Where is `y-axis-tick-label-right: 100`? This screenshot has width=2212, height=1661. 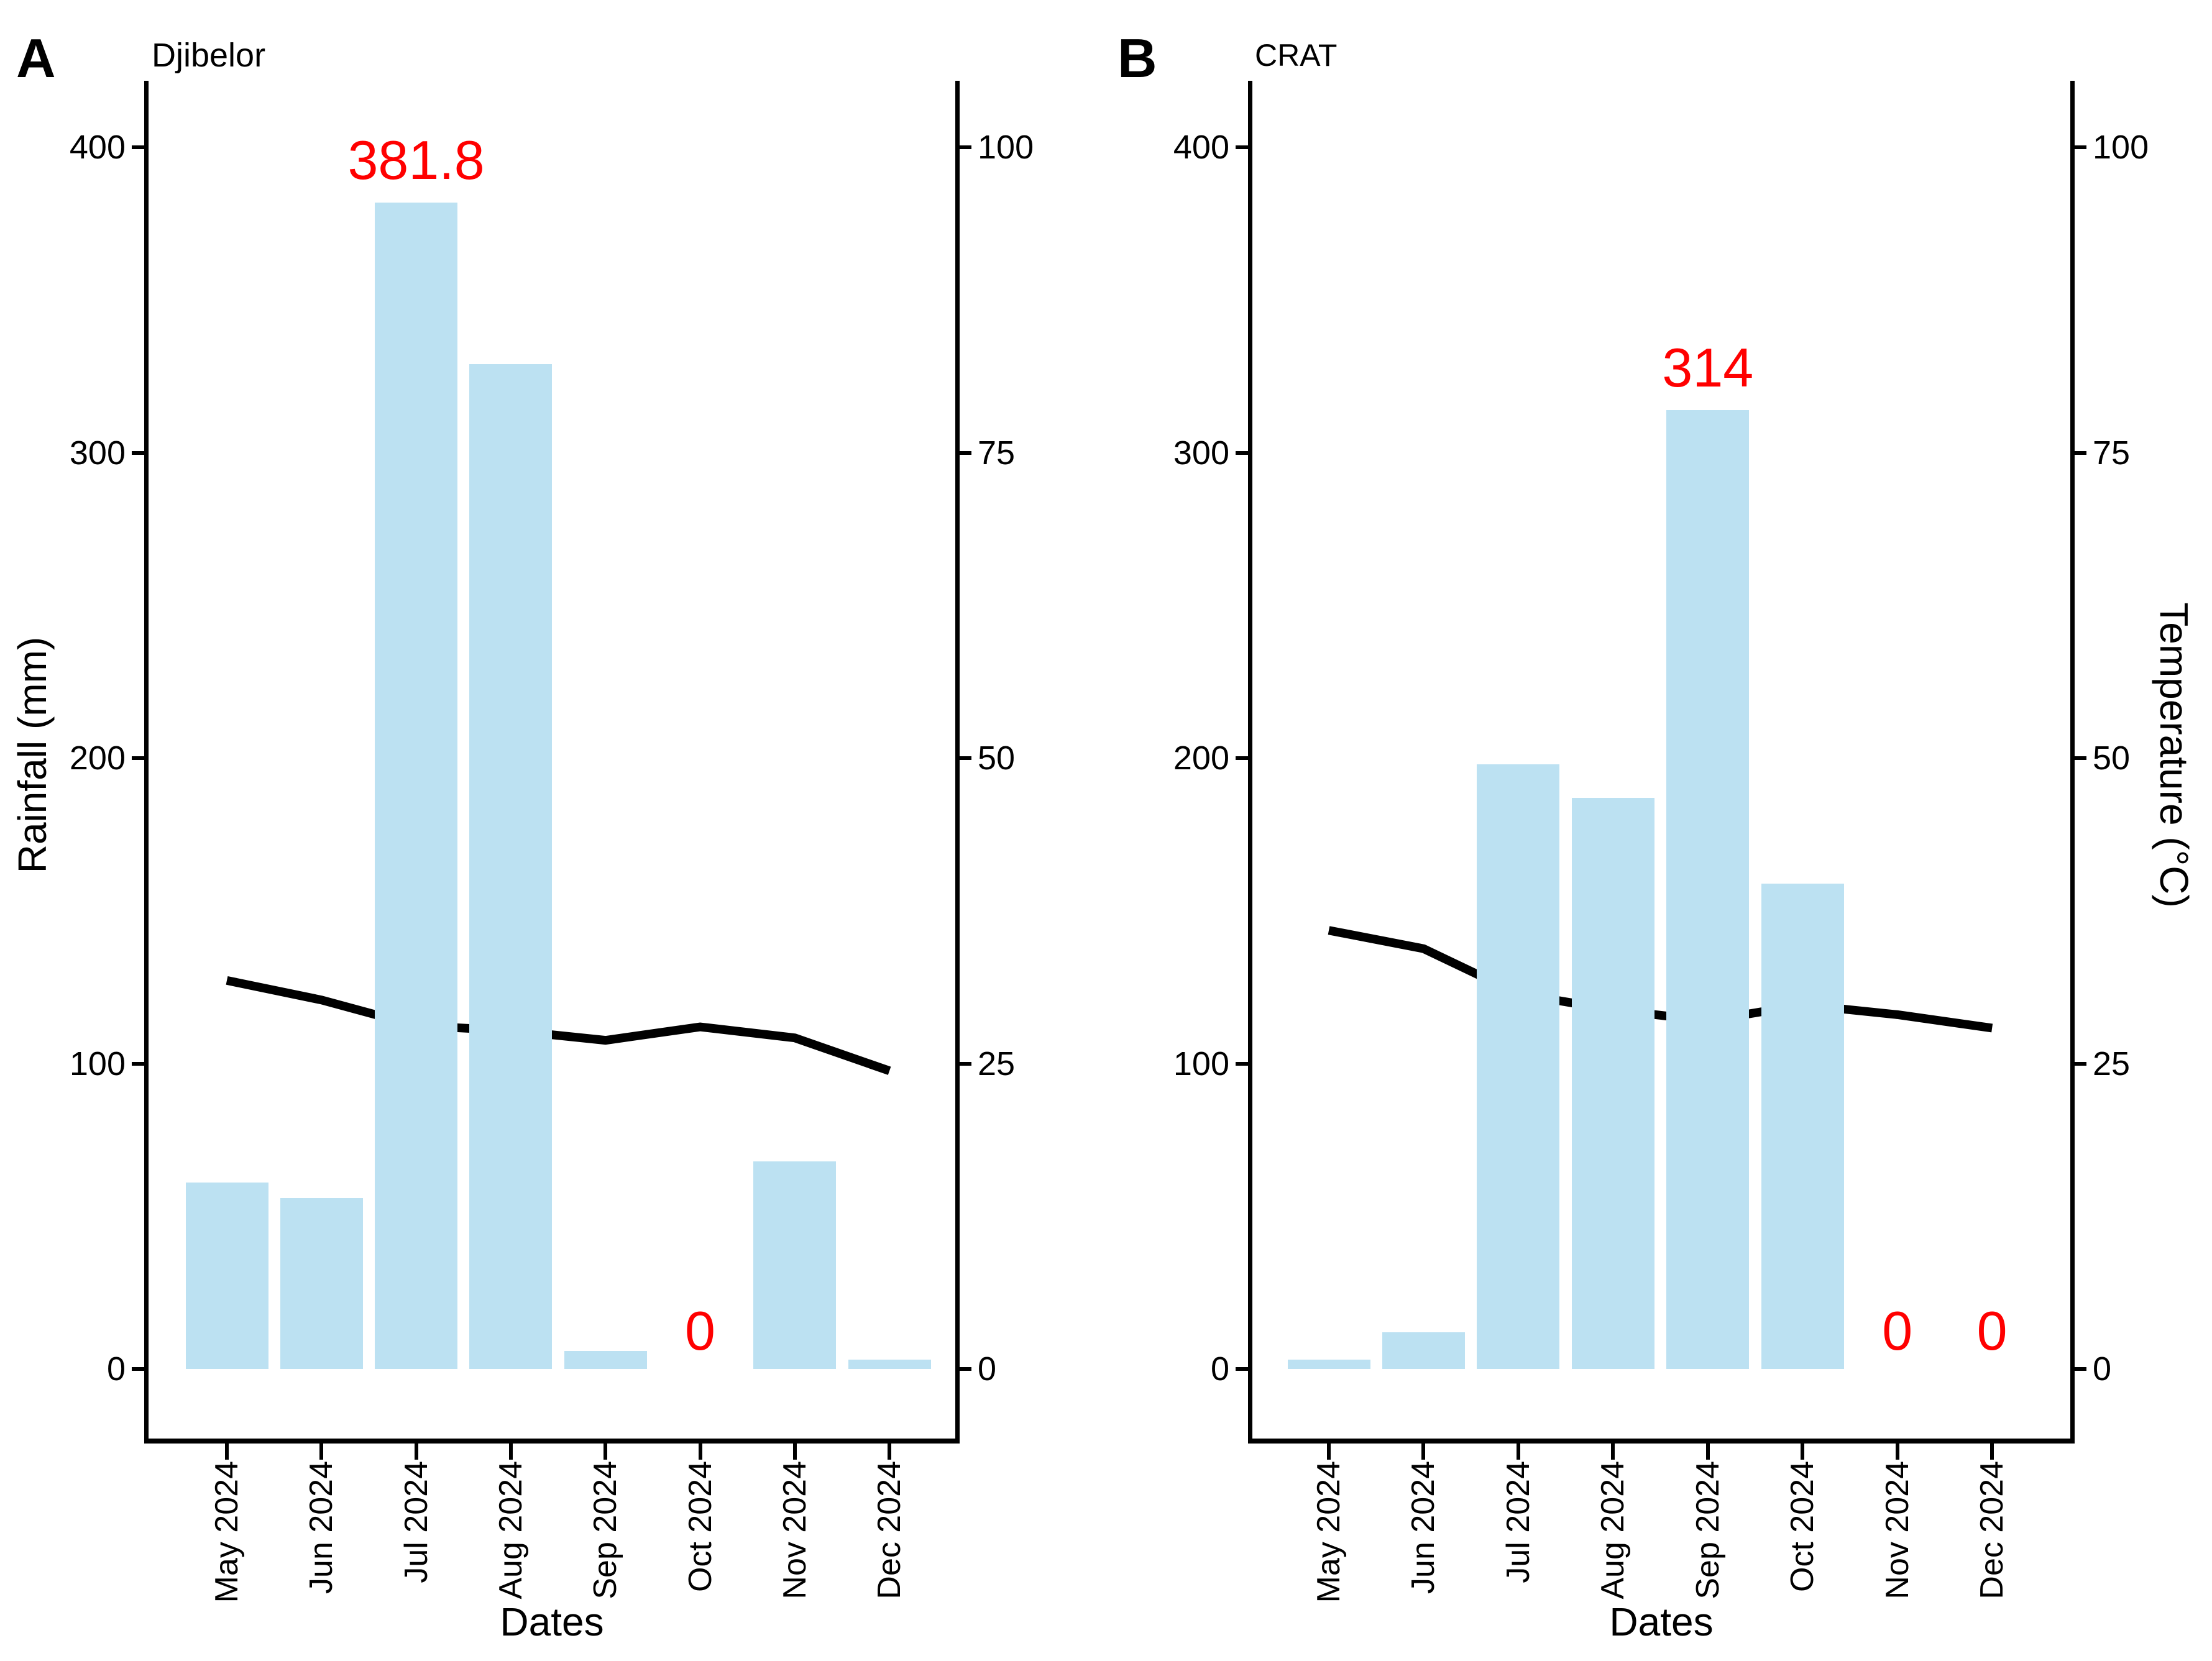
y-axis-tick-label-right: 100 is located at coordinates (1006, 147).